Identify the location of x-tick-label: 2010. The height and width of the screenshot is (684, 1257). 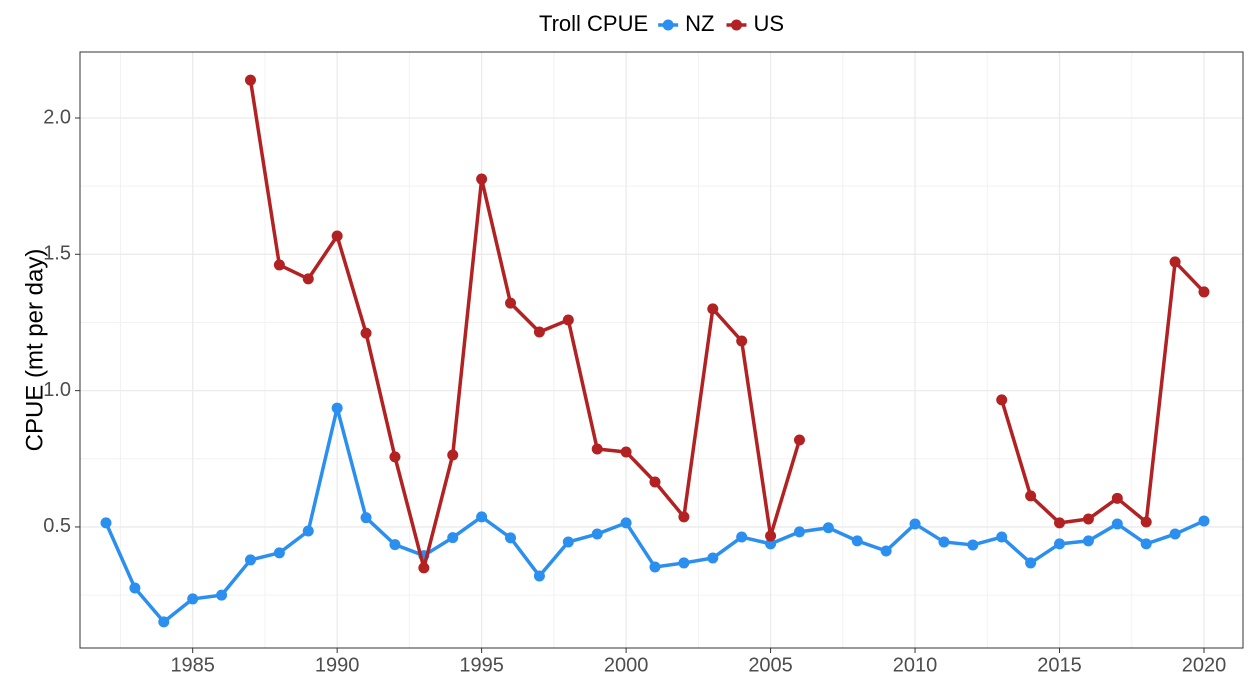
(915, 665).